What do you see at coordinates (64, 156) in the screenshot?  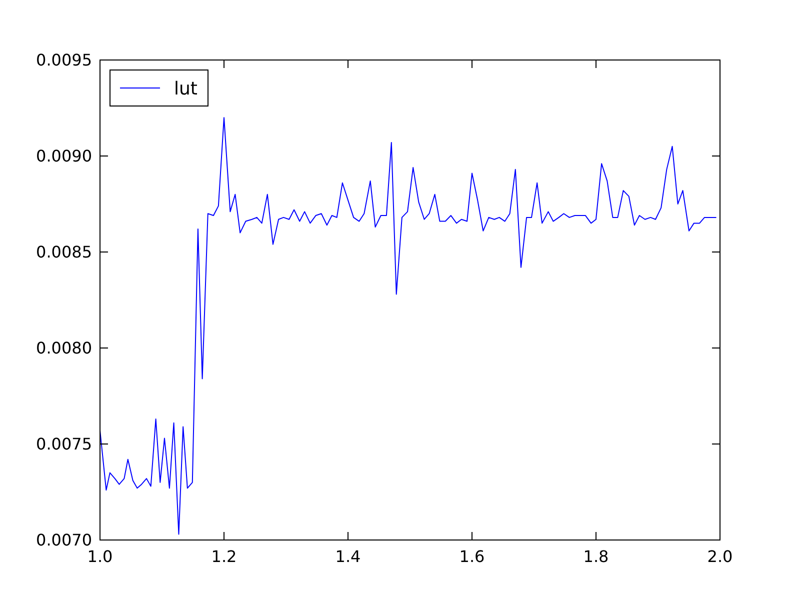 I see `y-tick-label: 0.0090` at bounding box center [64, 156].